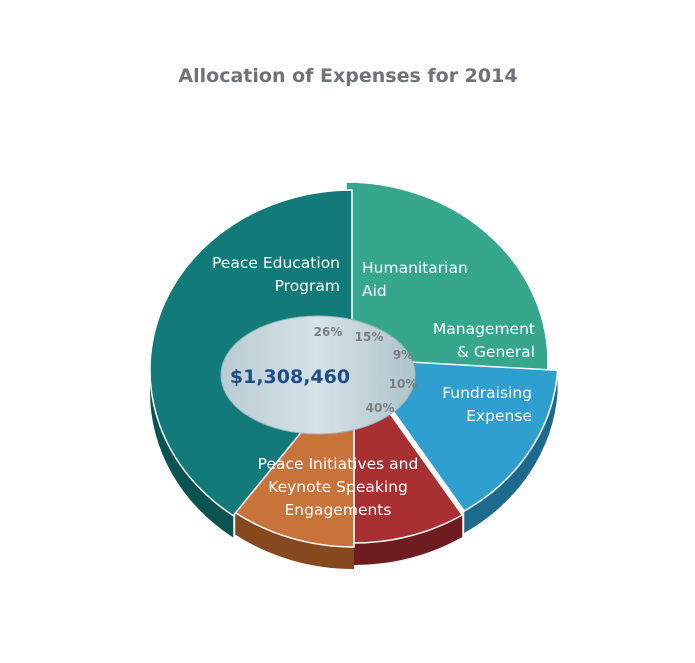  I want to click on total-amount-label: $1,308,460, so click(290, 377).